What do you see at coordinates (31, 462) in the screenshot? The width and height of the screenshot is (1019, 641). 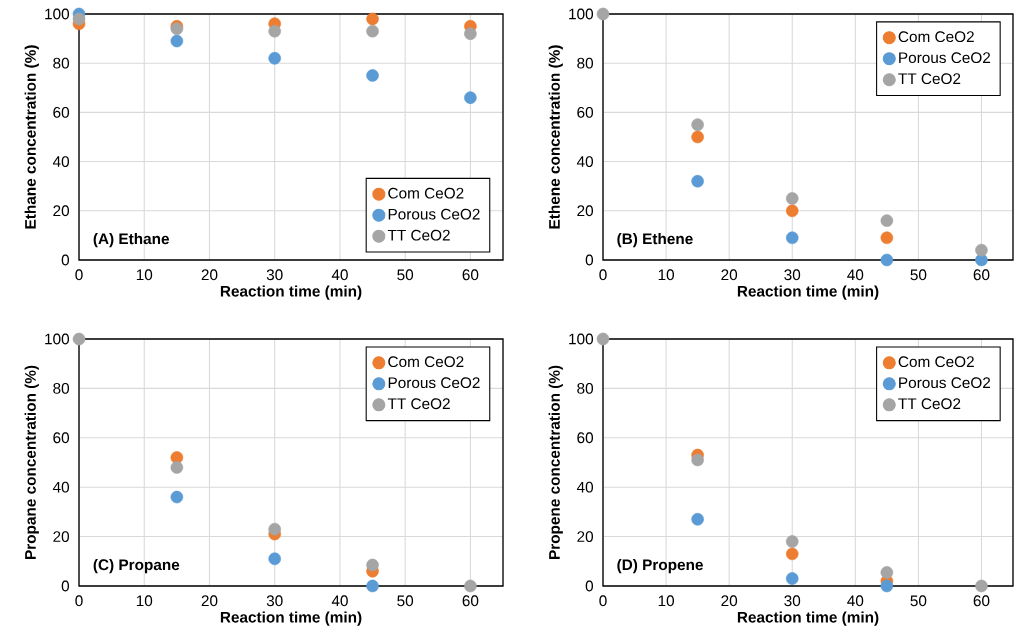 I see `y-axis-title: Propane concentration (%)` at bounding box center [31, 462].